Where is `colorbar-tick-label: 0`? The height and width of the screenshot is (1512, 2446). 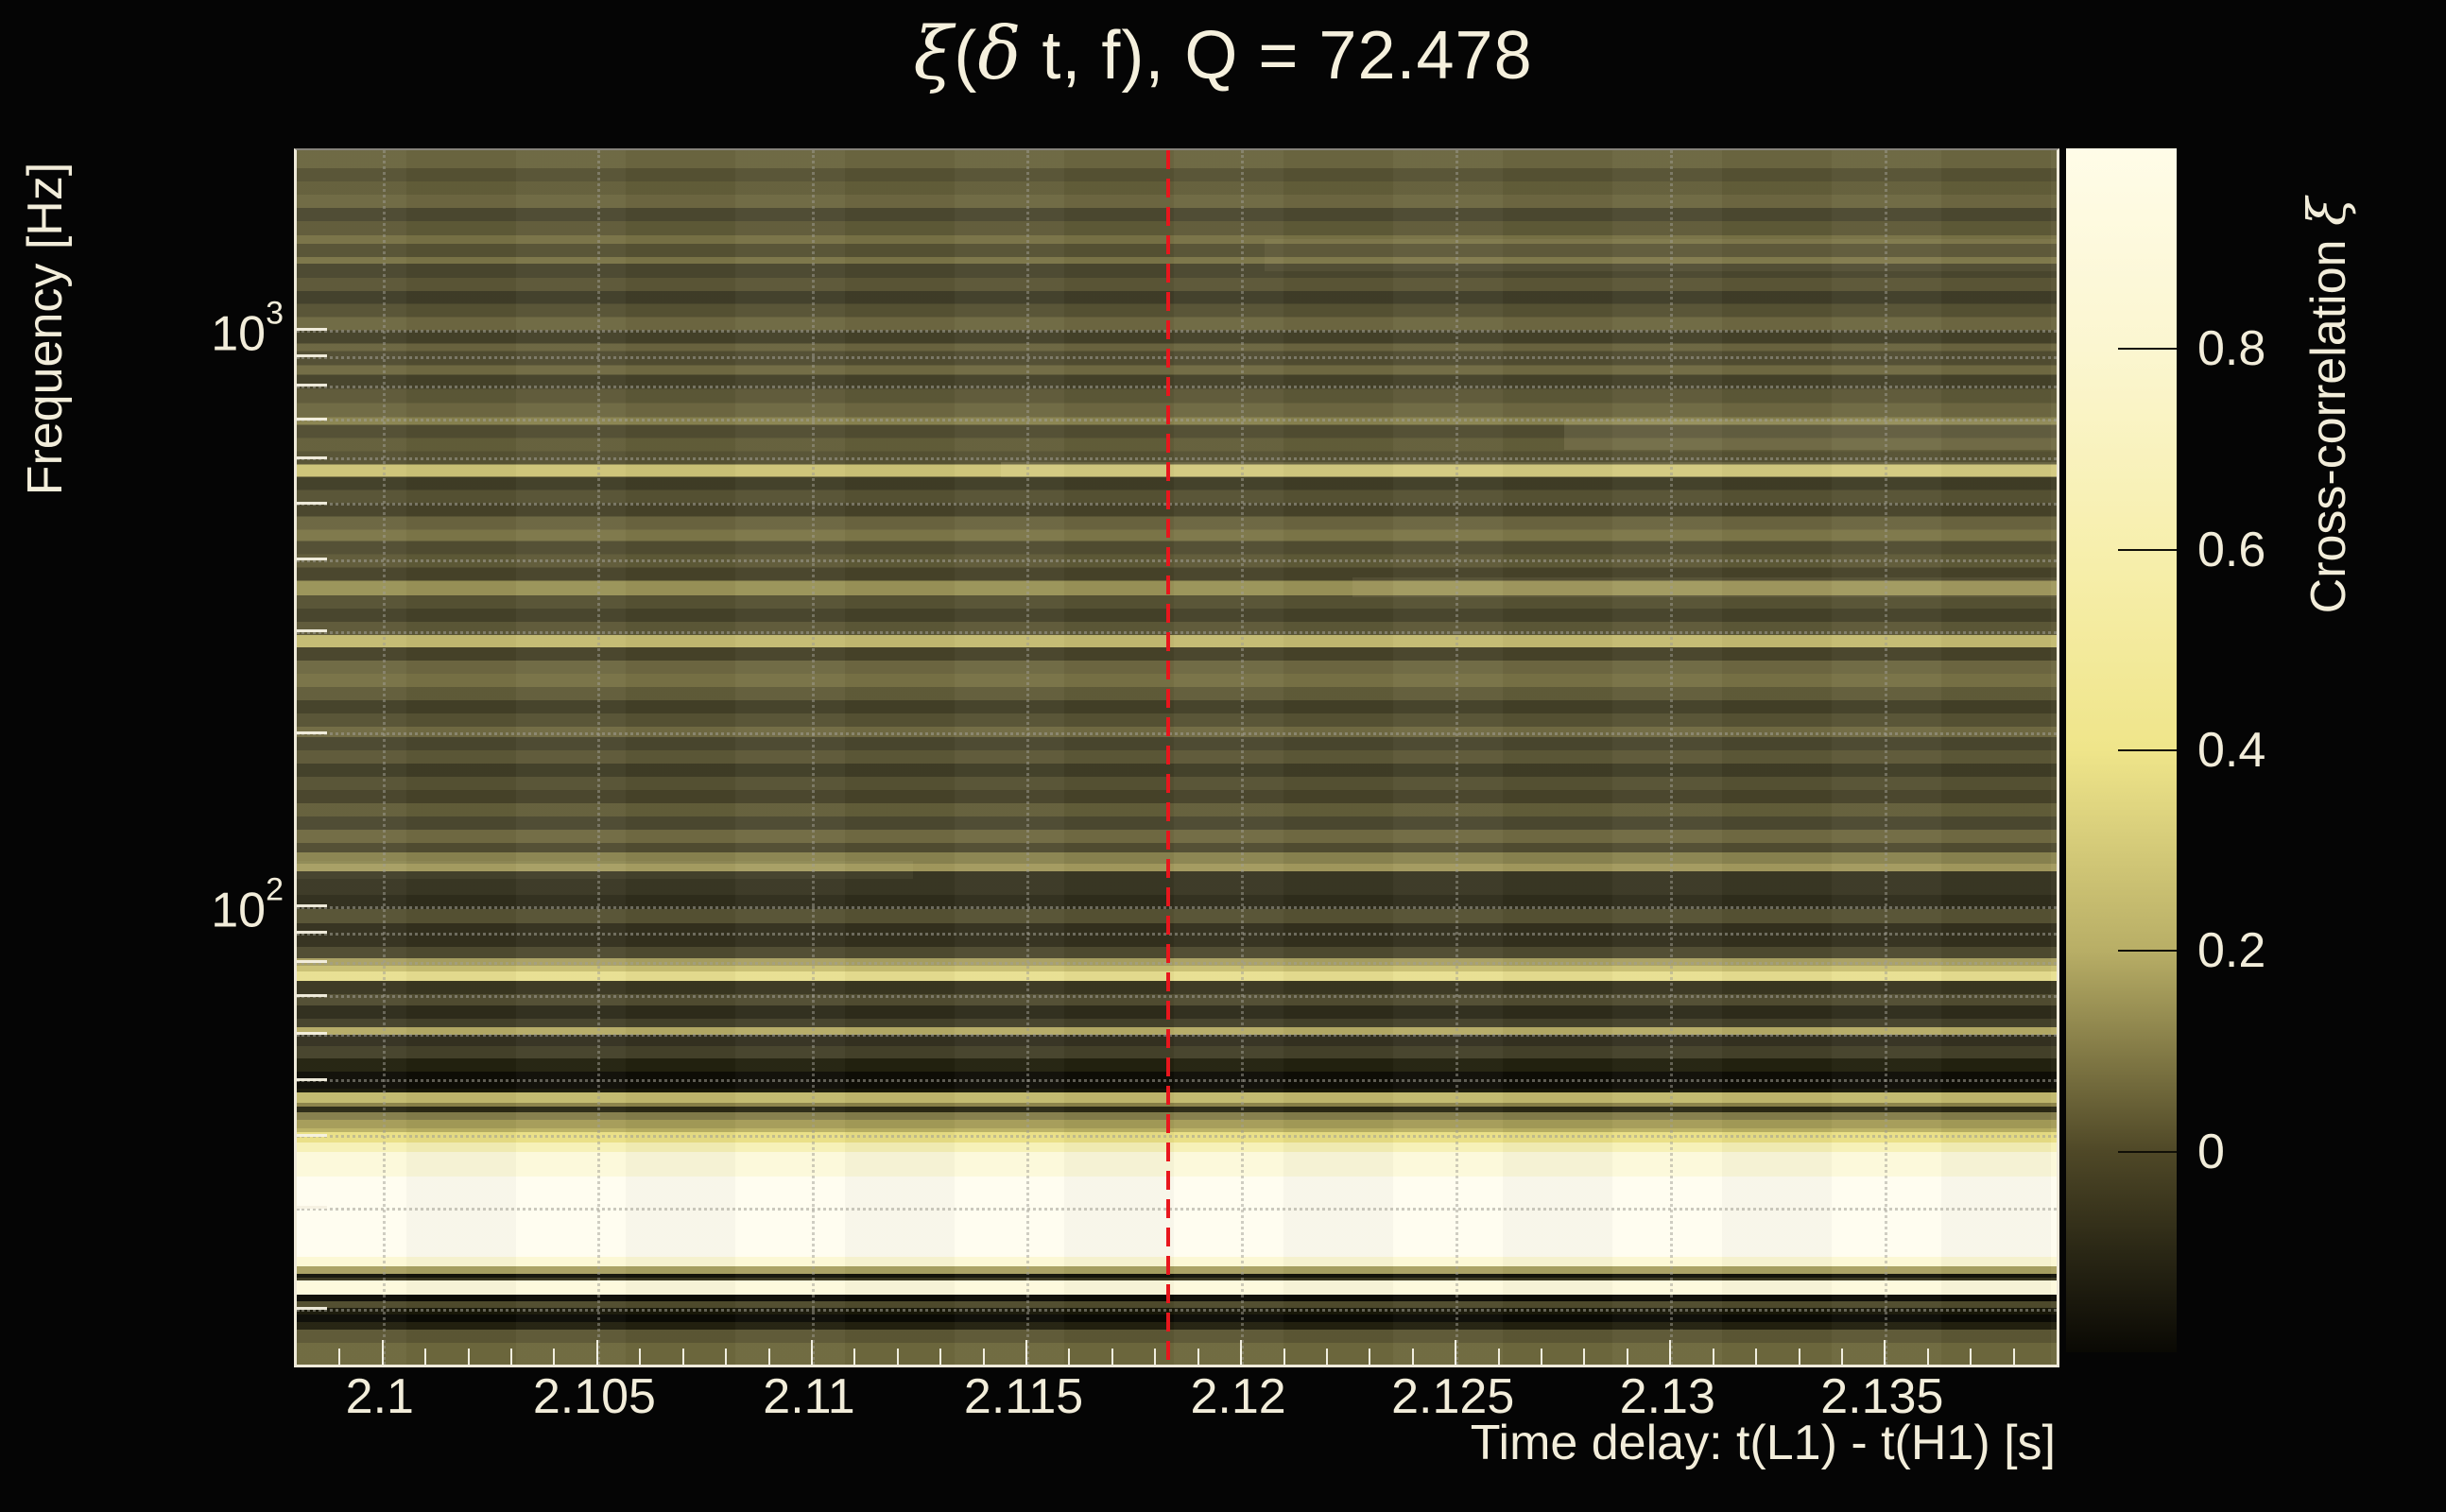 colorbar-tick-label: 0 is located at coordinates (2211, 1151).